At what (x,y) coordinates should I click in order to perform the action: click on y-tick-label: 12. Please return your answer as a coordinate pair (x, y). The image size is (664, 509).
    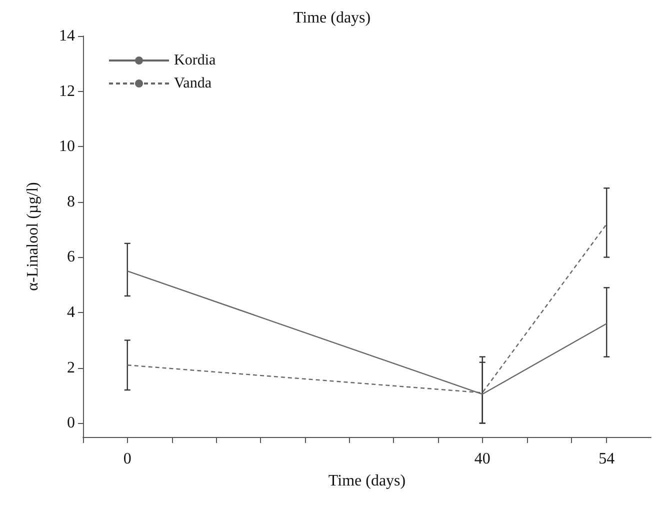
    Looking at the image, I should click on (67, 91).